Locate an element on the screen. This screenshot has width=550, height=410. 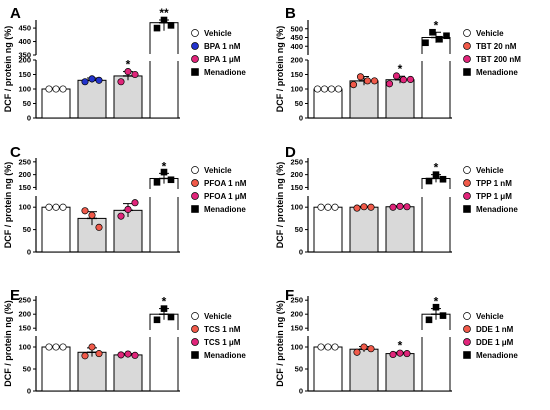
legend-label: DDE 1 nM is located at coordinates (495, 329).